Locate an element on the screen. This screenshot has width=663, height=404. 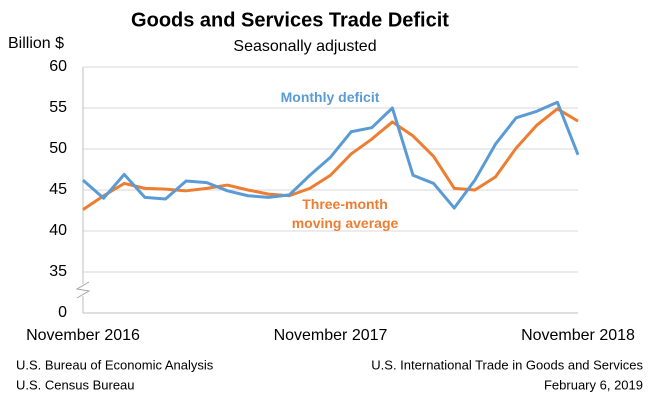
axis-break is located at coordinates (83, 290).